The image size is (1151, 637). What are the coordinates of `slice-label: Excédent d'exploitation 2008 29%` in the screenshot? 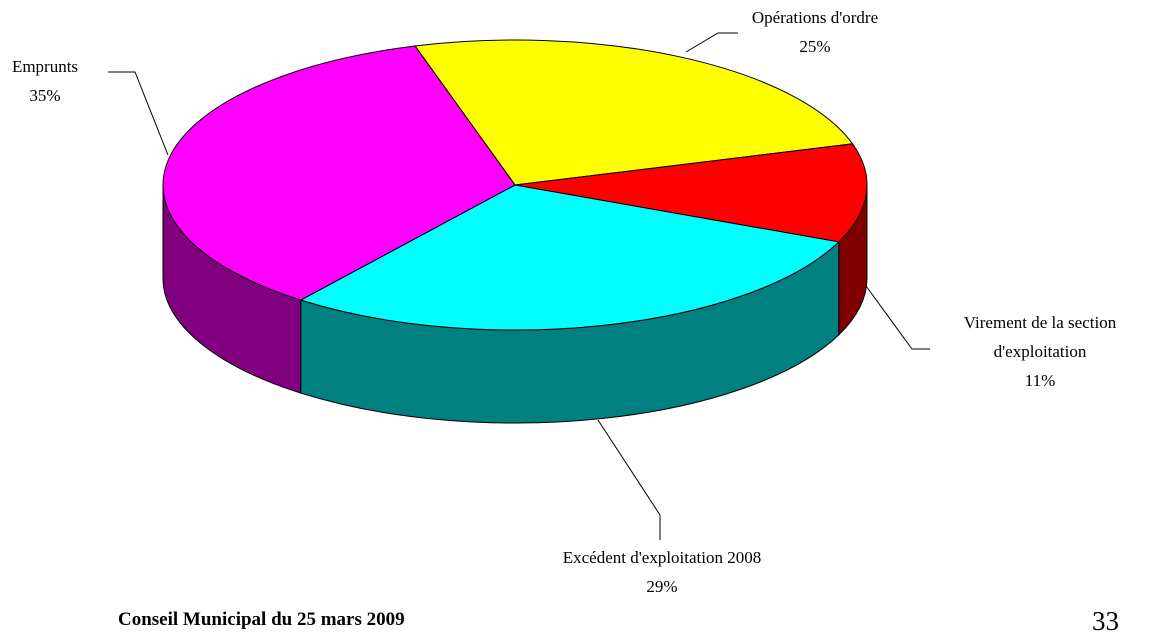 It's located at (662, 572).